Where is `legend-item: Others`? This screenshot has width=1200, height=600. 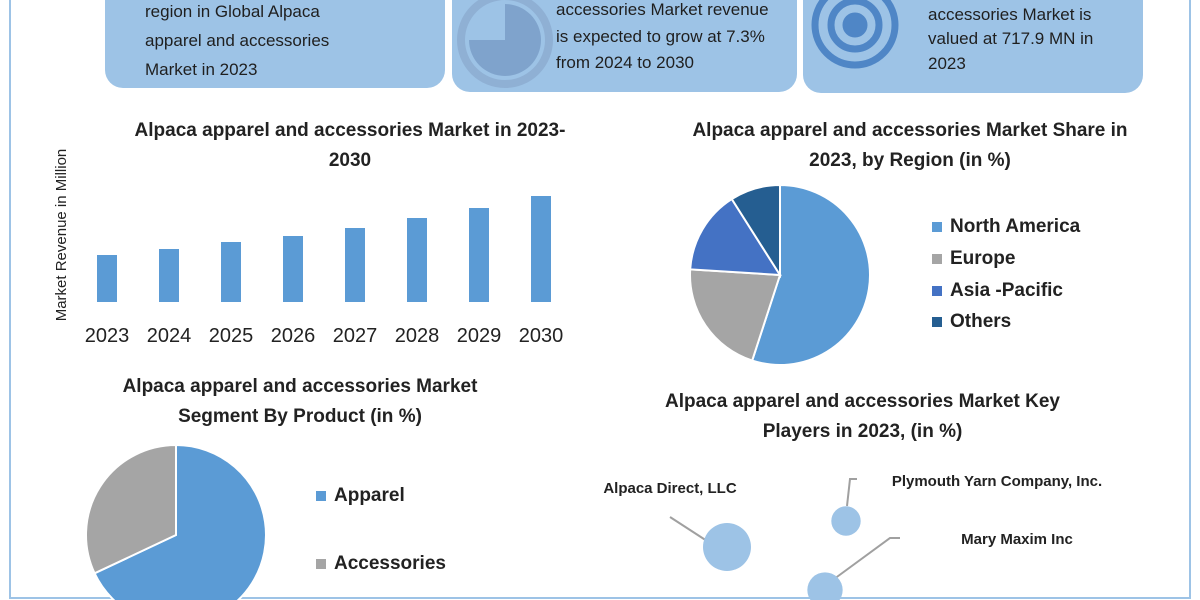 legend-item: Others is located at coordinates (971, 322).